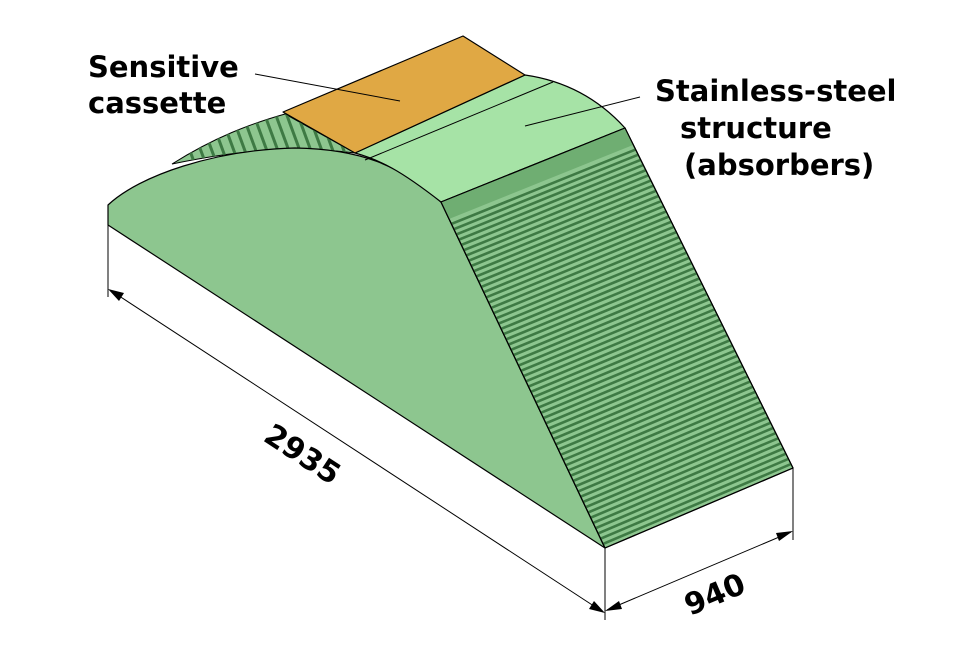 The image size is (961, 646). What do you see at coordinates (327, 87) in the screenshot?
I see `cassette-leader-line` at bounding box center [327, 87].